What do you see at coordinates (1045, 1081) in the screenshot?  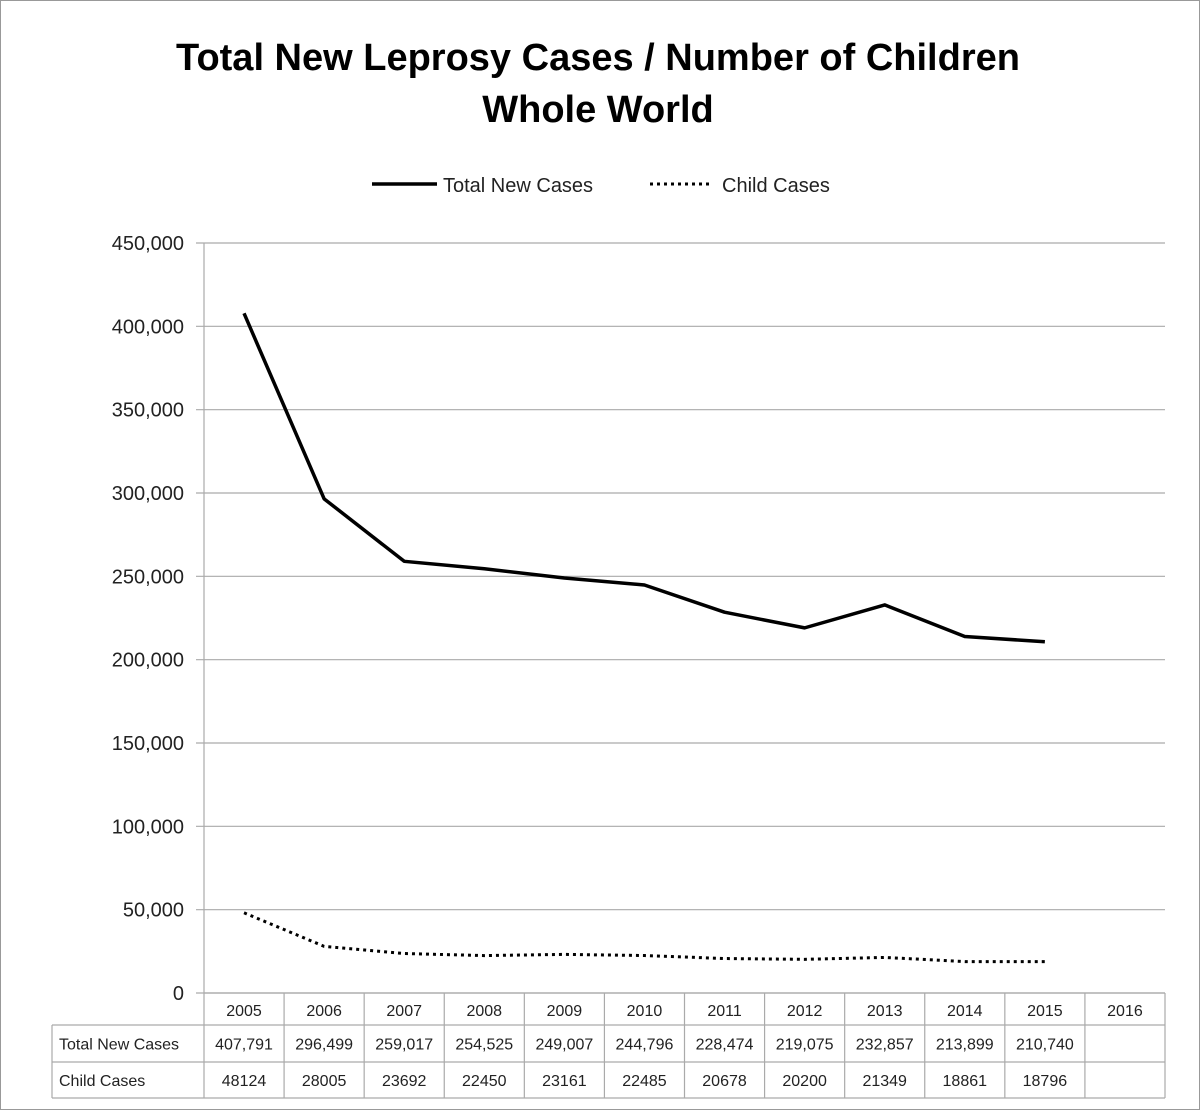 I see `table-cell: 18796` at bounding box center [1045, 1081].